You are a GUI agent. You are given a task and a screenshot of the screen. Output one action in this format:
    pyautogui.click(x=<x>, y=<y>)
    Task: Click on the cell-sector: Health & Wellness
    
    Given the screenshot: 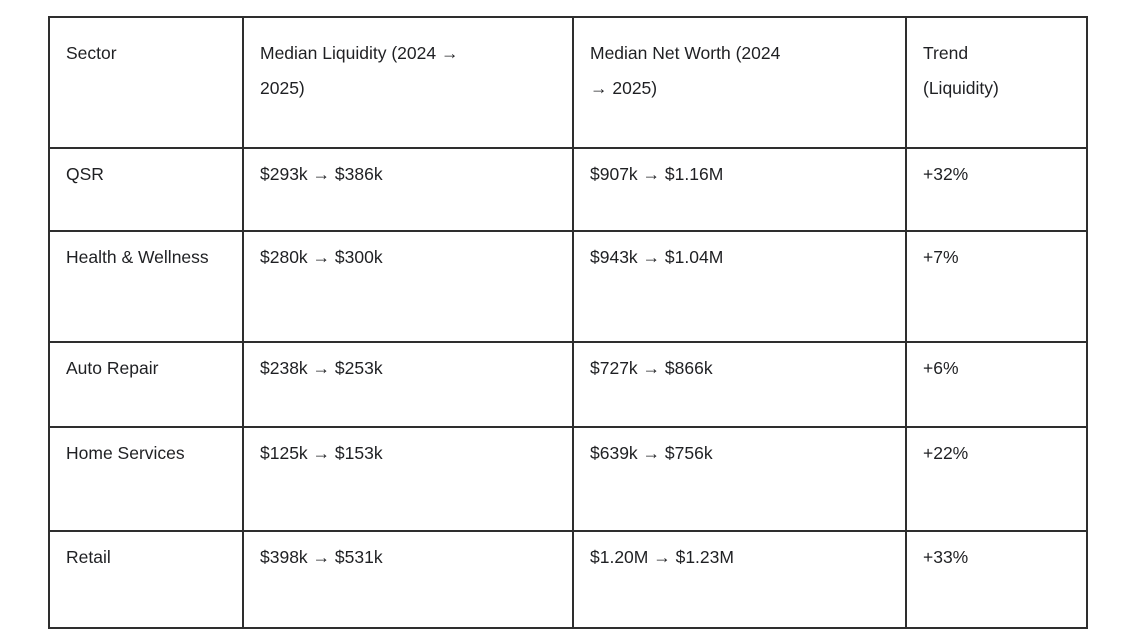 What is the action you would take?
    pyautogui.click(x=146, y=286)
    